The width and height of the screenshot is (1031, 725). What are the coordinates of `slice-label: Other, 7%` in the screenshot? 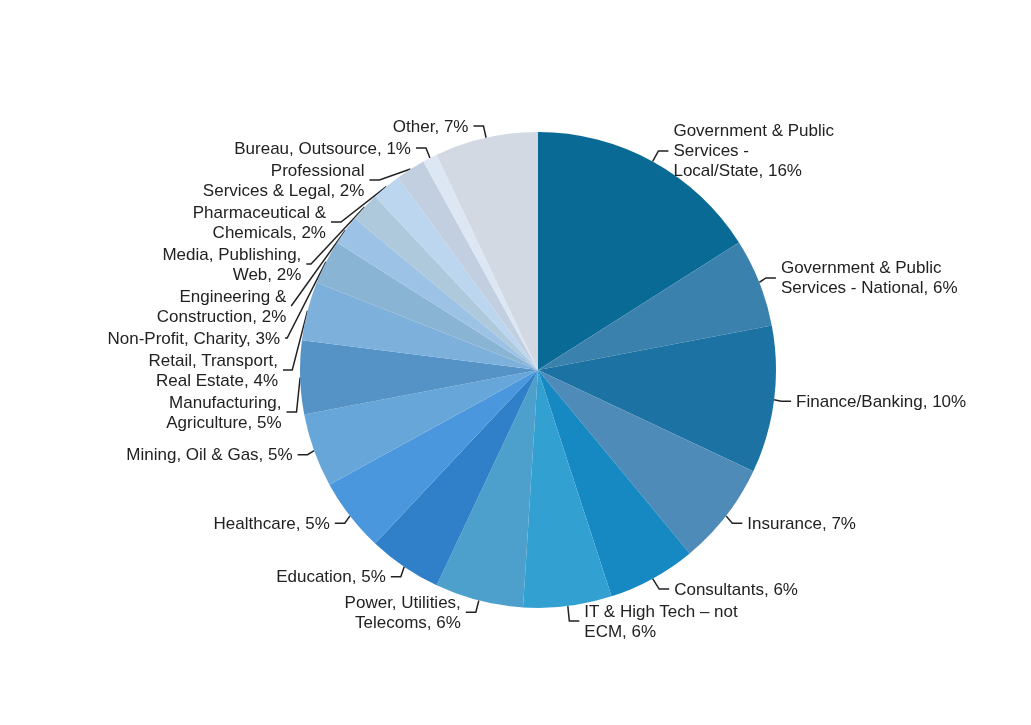 It's located at (430, 126).